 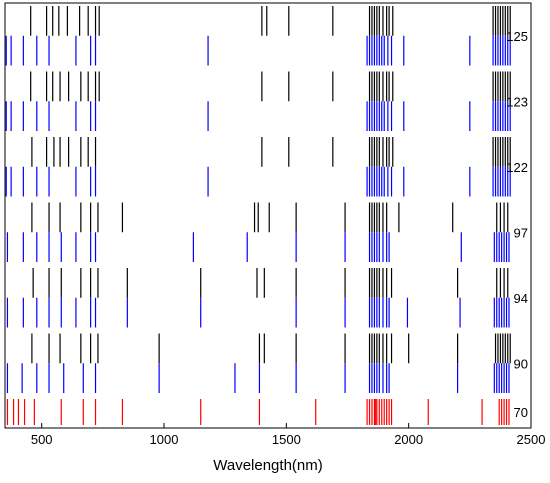 What do you see at coordinates (267, 465) in the screenshot?
I see `x-axis-label: Wavelength(nm)` at bounding box center [267, 465].